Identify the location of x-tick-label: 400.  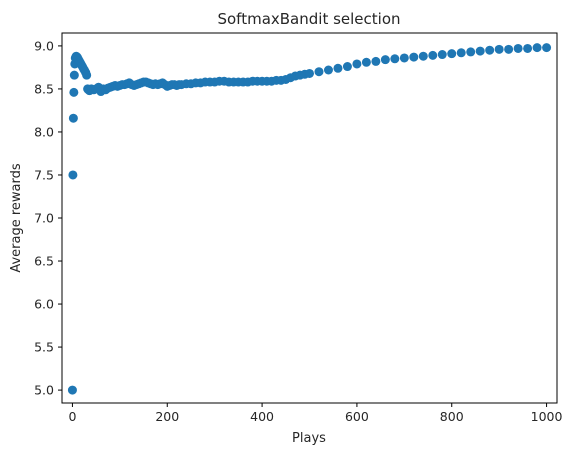
(262, 416).